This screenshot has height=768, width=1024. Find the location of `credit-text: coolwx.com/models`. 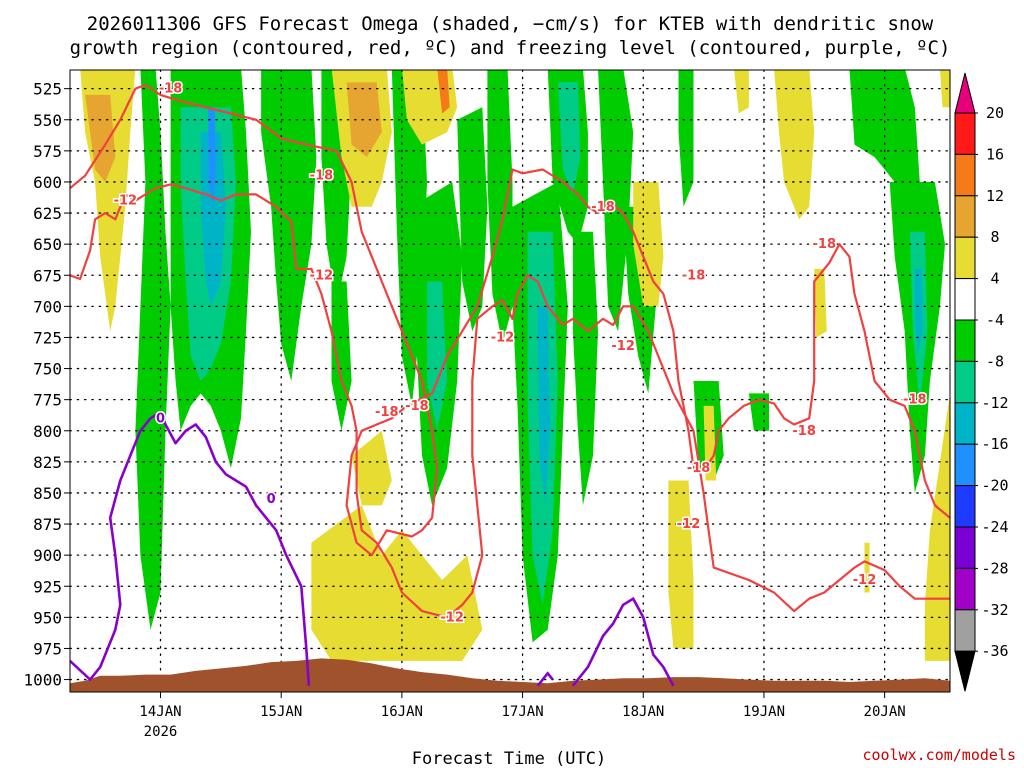

credit-text: coolwx.com/models is located at coordinates (939, 755).